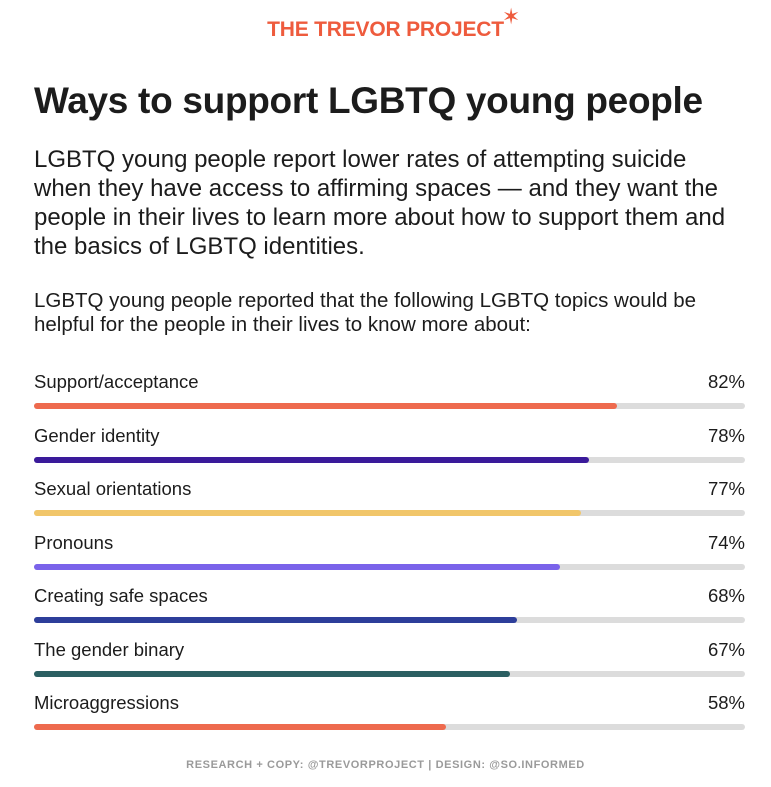 Image resolution: width=771 pixels, height=787 pixels. I want to click on bar-row: Sexual orientations 77%, so click(389, 502).